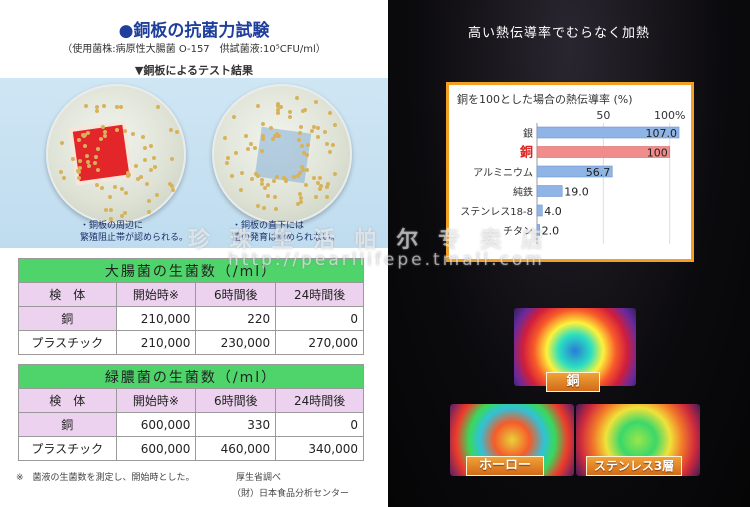 This screenshot has height=507, width=750. What do you see at coordinates (523, 192) in the screenshot?
I see `category-label: 純鉄` at bounding box center [523, 192].